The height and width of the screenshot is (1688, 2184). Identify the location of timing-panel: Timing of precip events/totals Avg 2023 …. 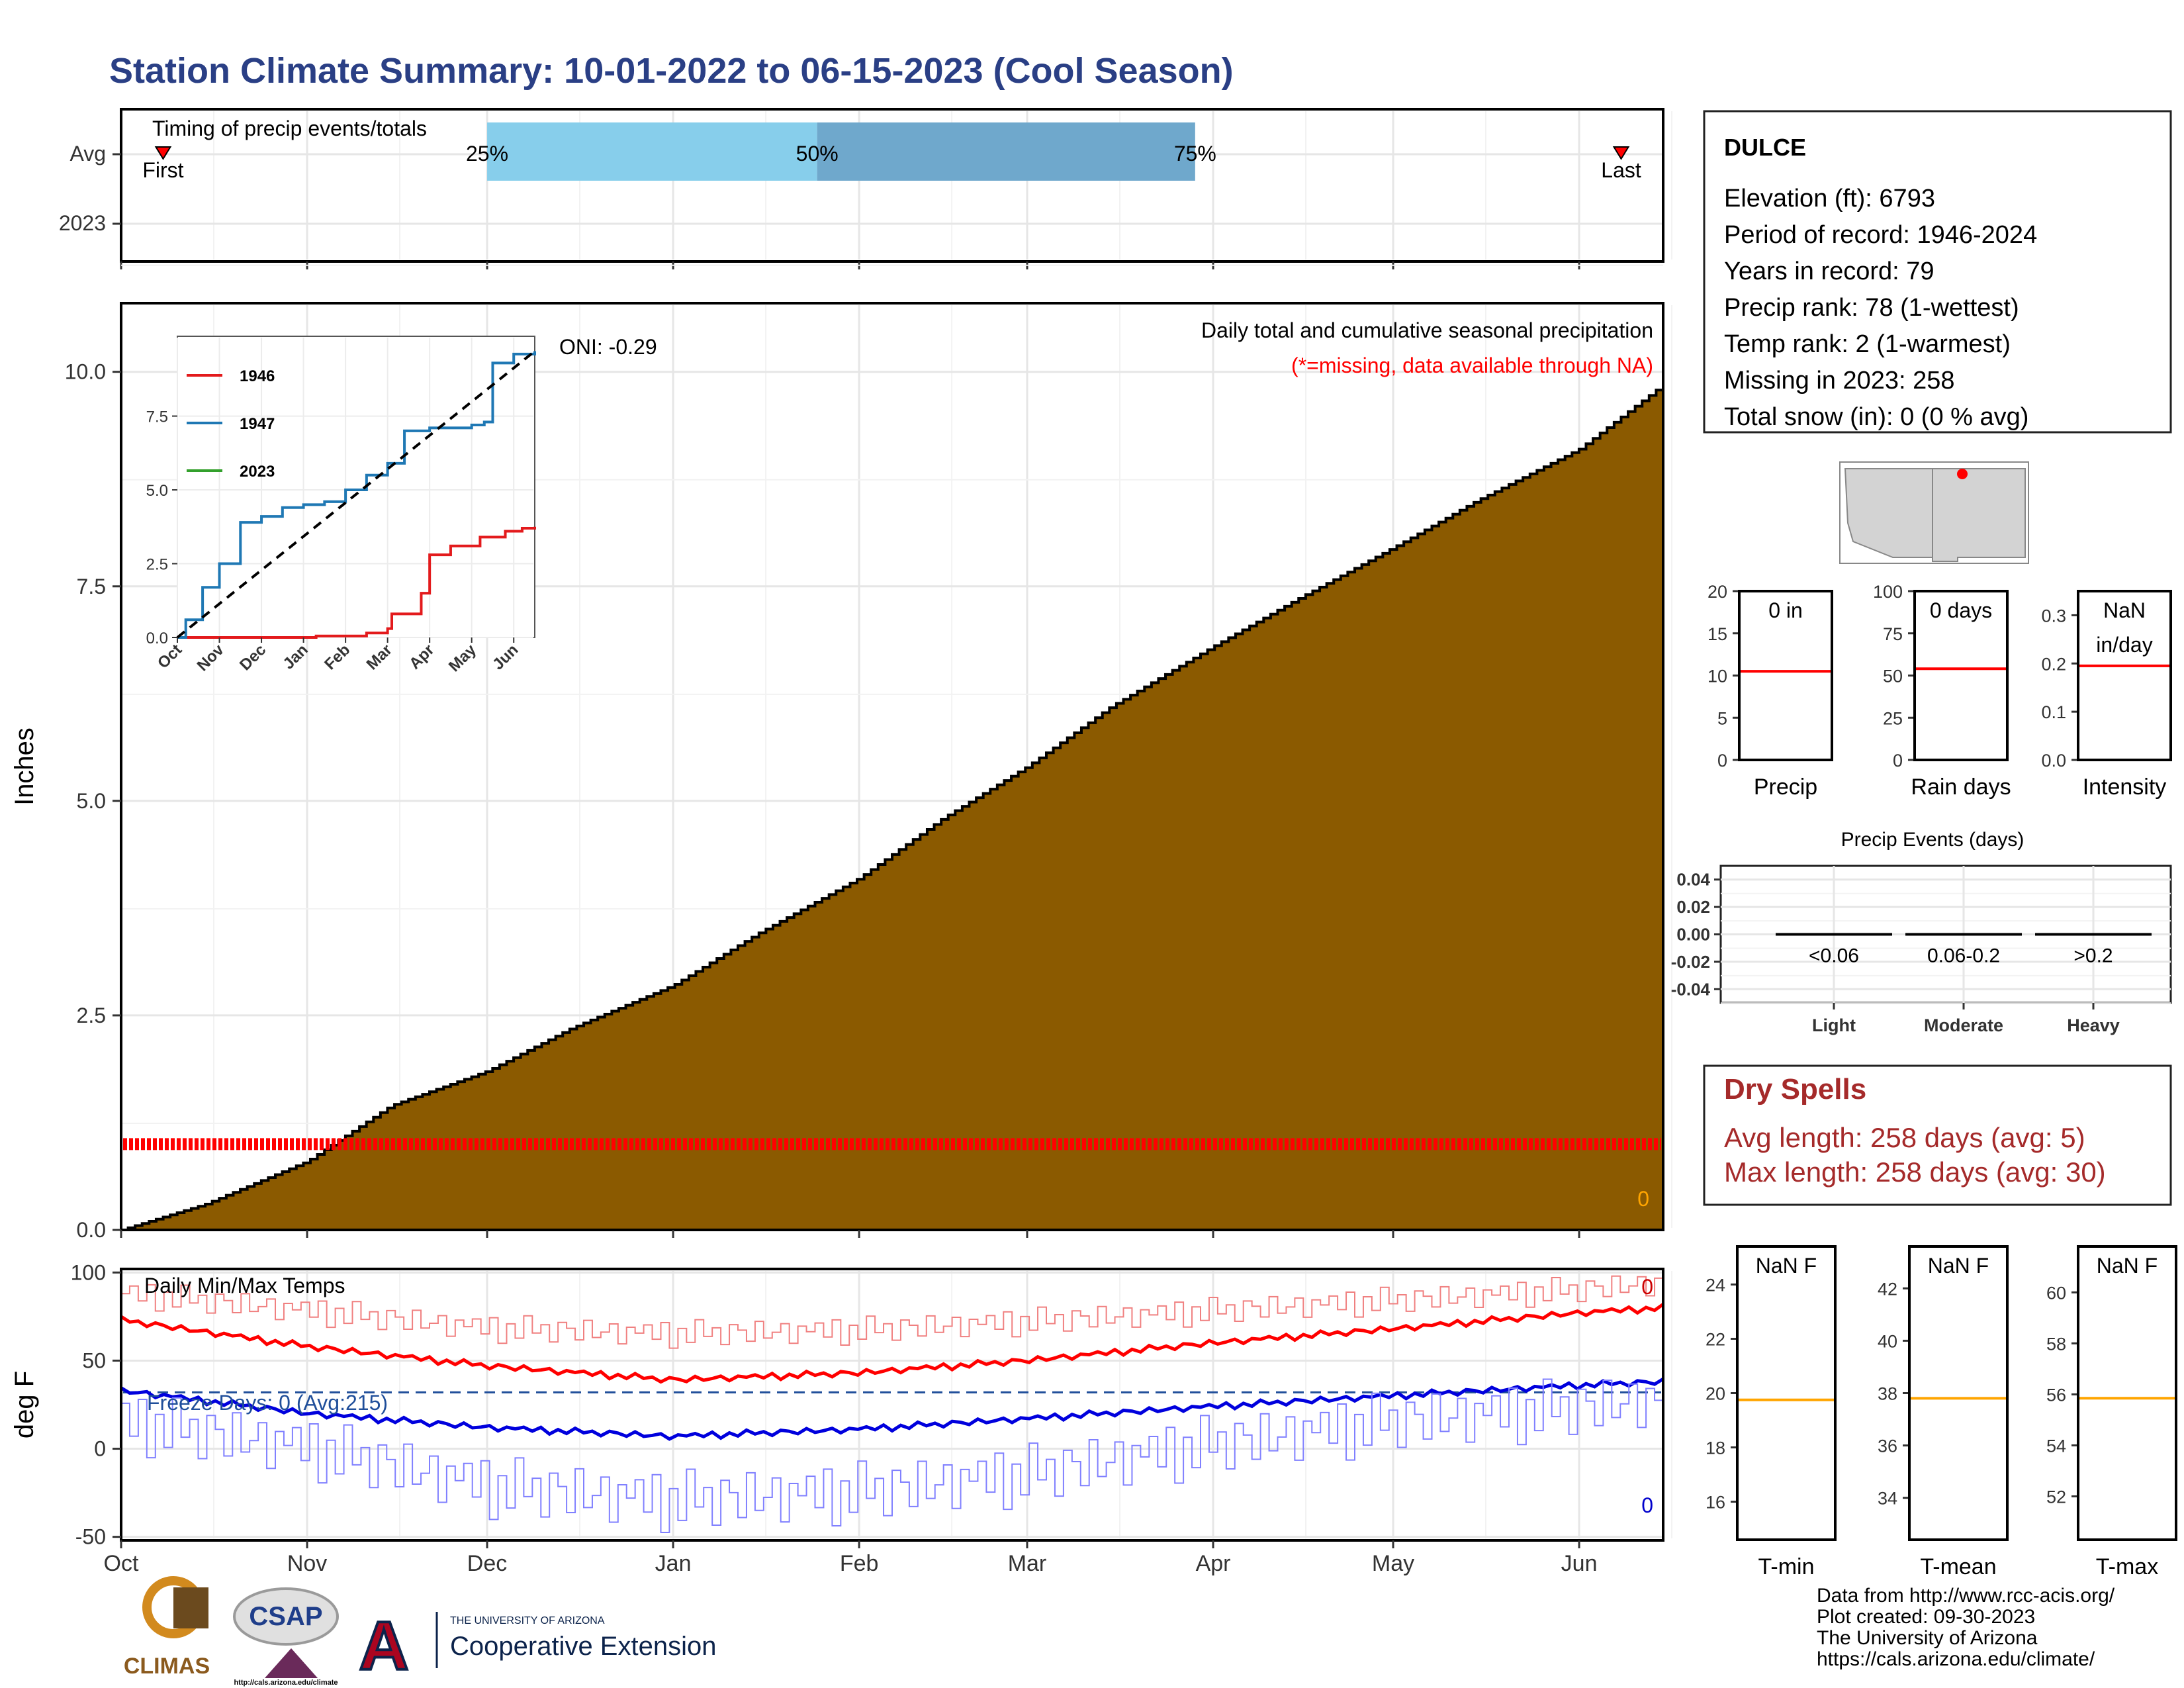
(866, 188).